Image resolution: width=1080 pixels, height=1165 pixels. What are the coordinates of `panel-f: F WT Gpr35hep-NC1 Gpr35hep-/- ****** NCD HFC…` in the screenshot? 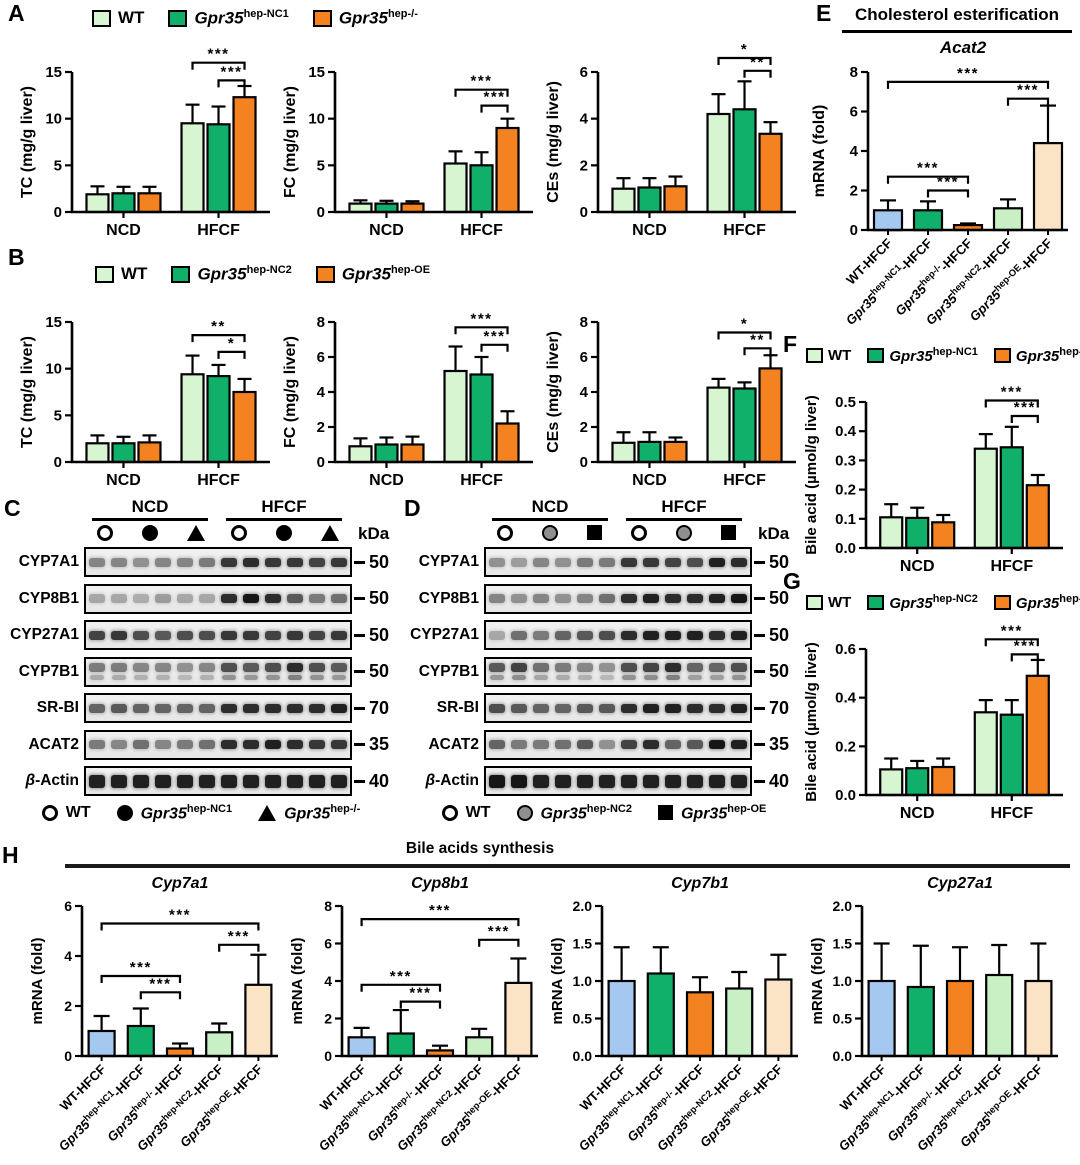 It's located at (930, 453).